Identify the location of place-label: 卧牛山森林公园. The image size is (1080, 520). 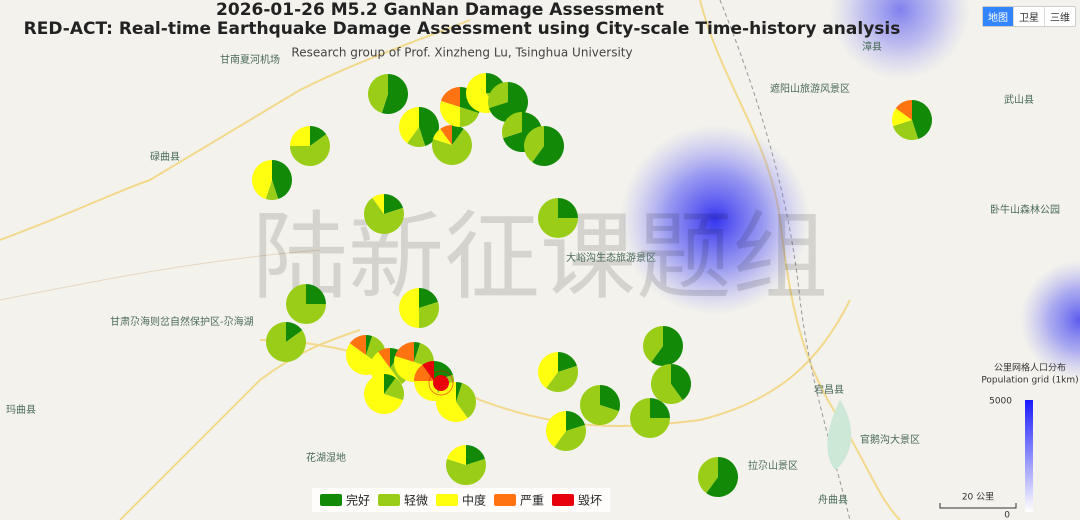
(1025, 209).